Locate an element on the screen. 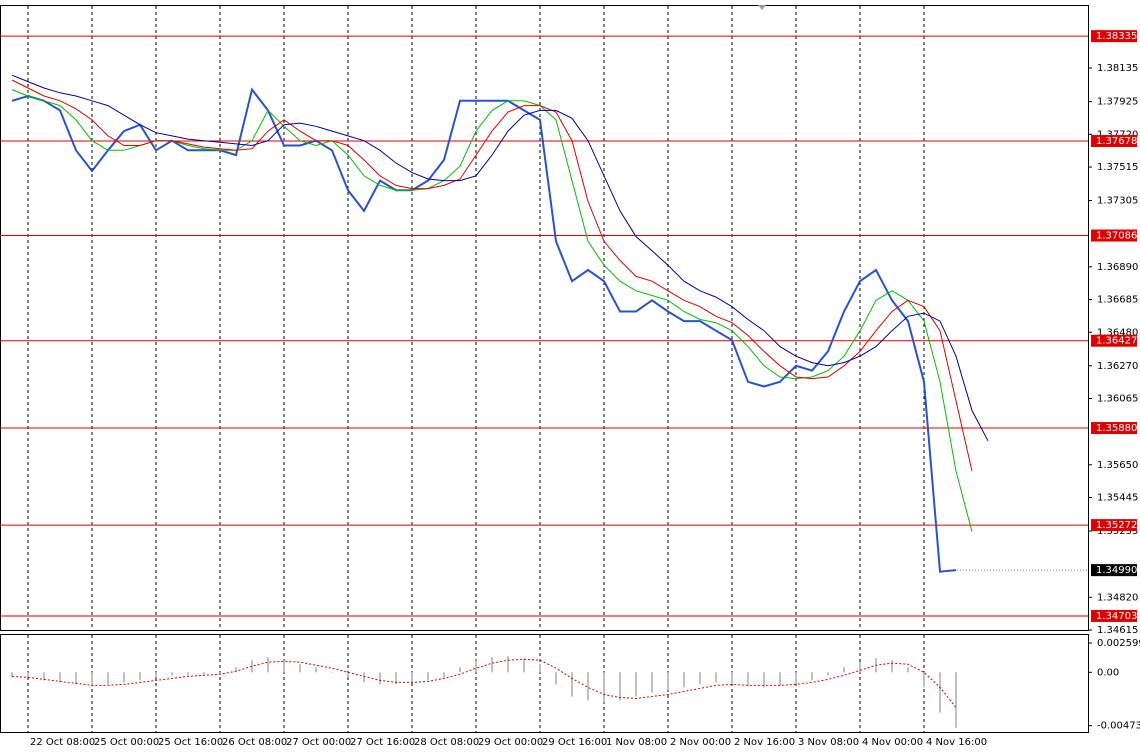 Image resolution: width=1140 pixels, height=754 pixels. level-label: 1.36427 is located at coordinates (1116, 341).